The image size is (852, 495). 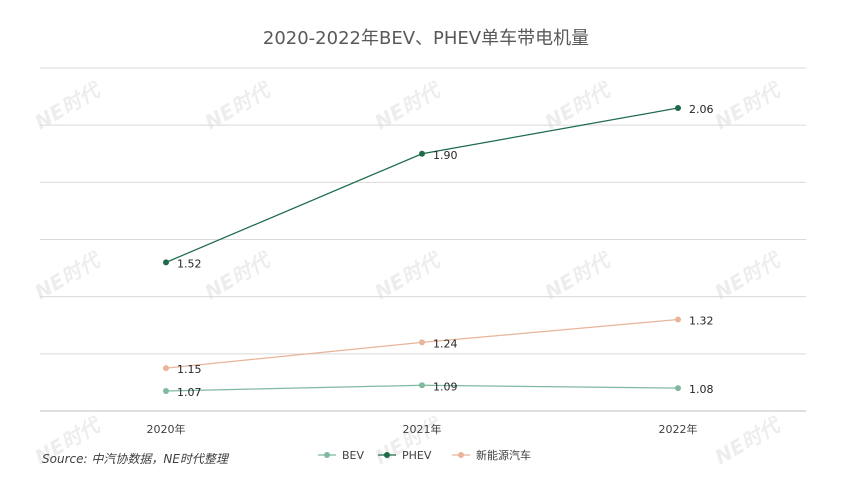 What do you see at coordinates (189, 392) in the screenshot?
I see `data-label: 1.07` at bounding box center [189, 392].